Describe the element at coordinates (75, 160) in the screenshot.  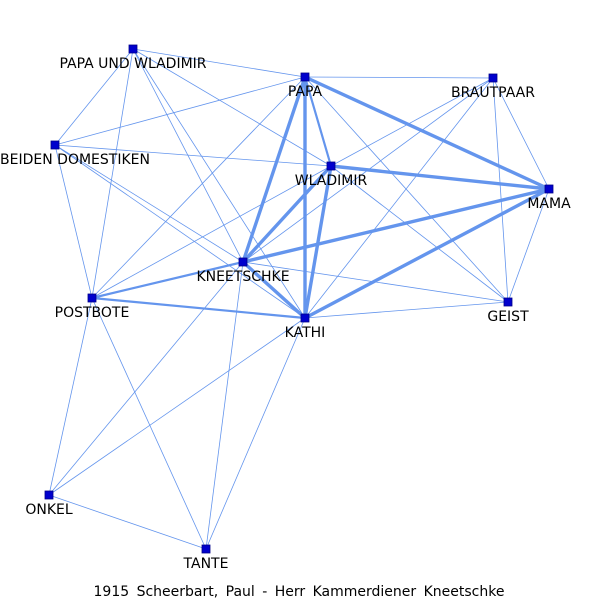
I see `node-label-beiden_domestiken: BEIDEN DOMESTIKEN` at that location.